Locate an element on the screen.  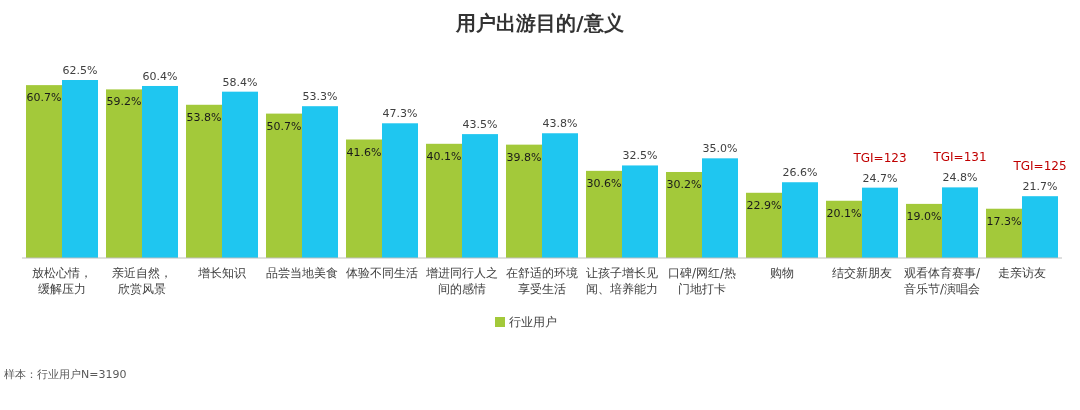
annotation: TGI=125 is located at coordinates (1039, 166).